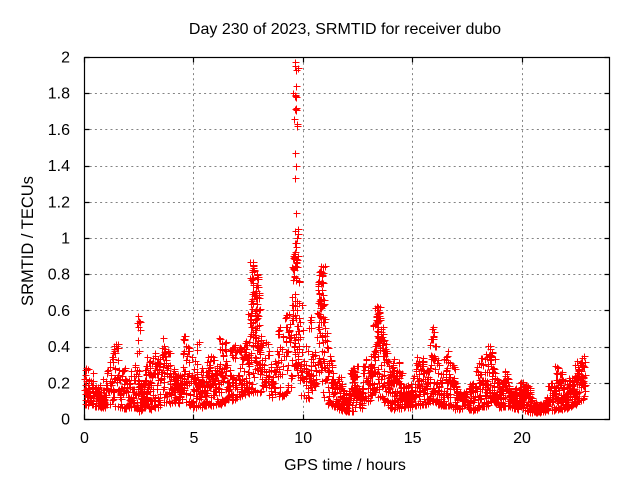 The height and width of the screenshot is (480, 640). Describe the element at coordinates (345, 465) in the screenshot. I see `svg-text: GPS time / hours` at that location.